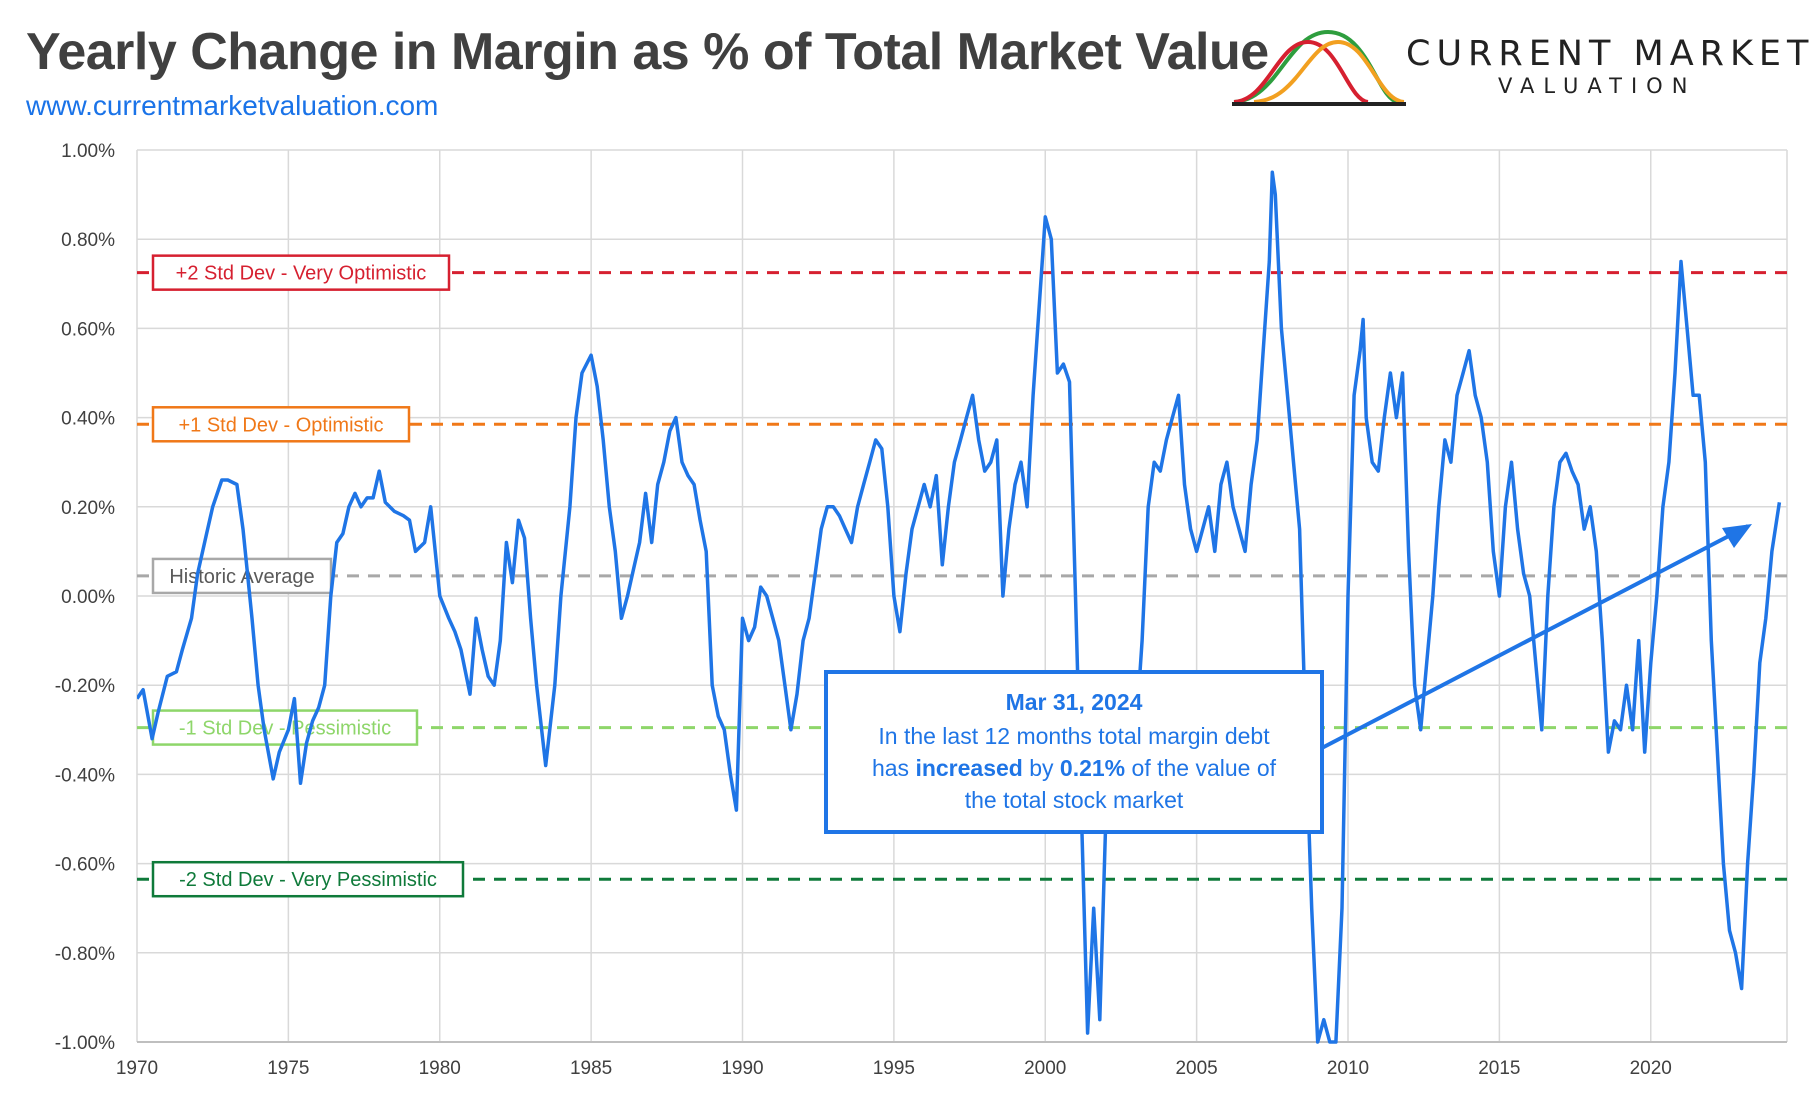 The width and height of the screenshot is (1816, 1116). What do you see at coordinates (232, 105) in the screenshot?
I see `website-link: www.currentmarketvaluation.com` at bounding box center [232, 105].